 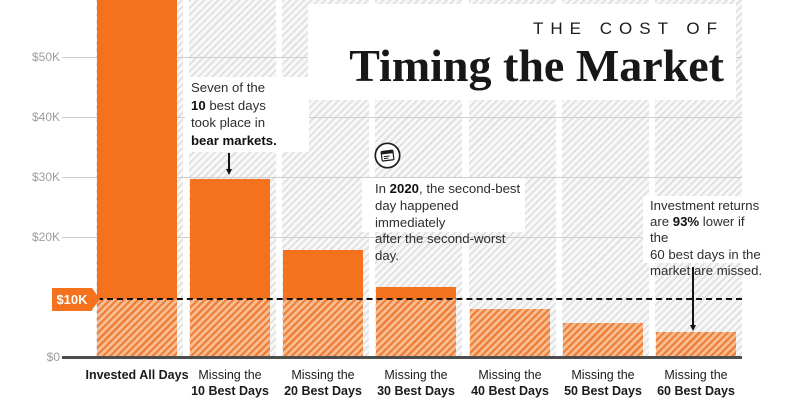 I want to click on x-tick-label-line2: 40 Best Days, so click(x=510, y=391).